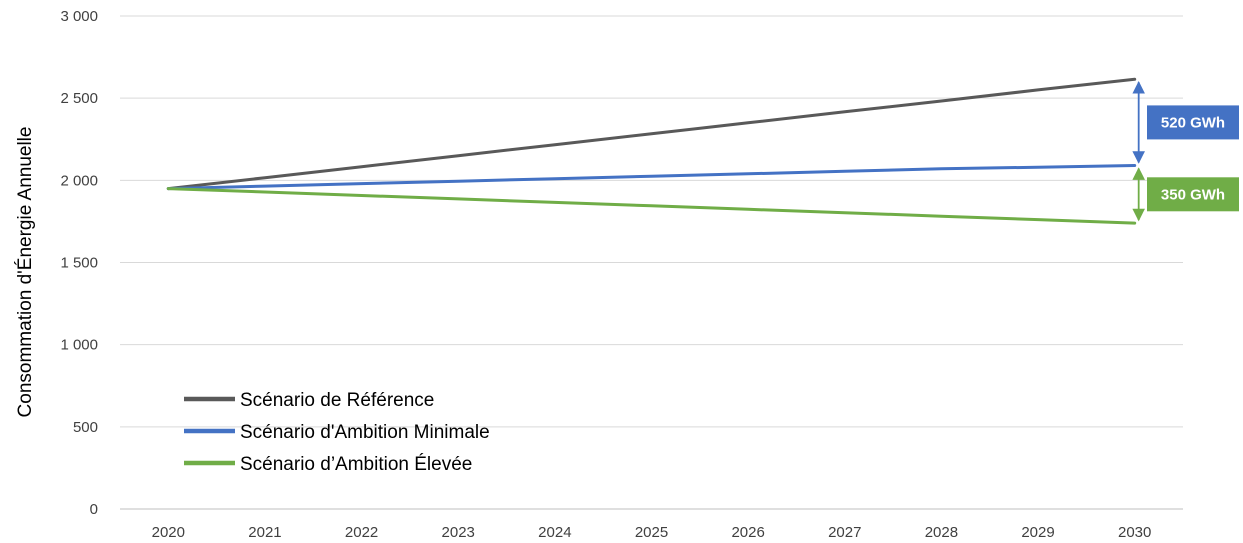 The height and width of the screenshot is (543, 1243). Describe the element at coordinates (365, 432) in the screenshot. I see `legend-label: Scénario d'Ambition Minimale` at that location.